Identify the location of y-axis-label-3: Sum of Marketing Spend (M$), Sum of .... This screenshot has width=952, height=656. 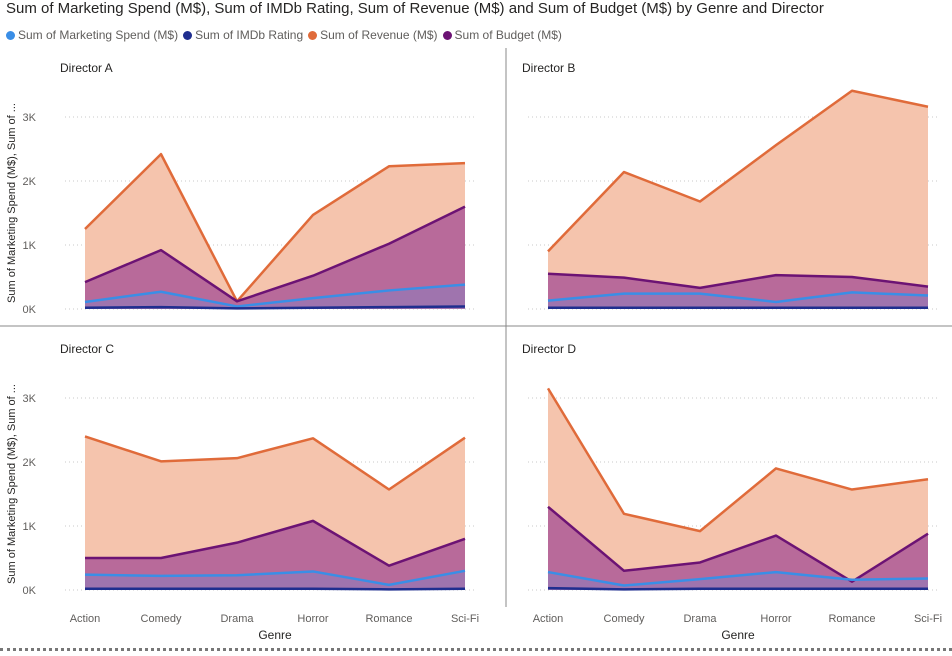
(12, 484).